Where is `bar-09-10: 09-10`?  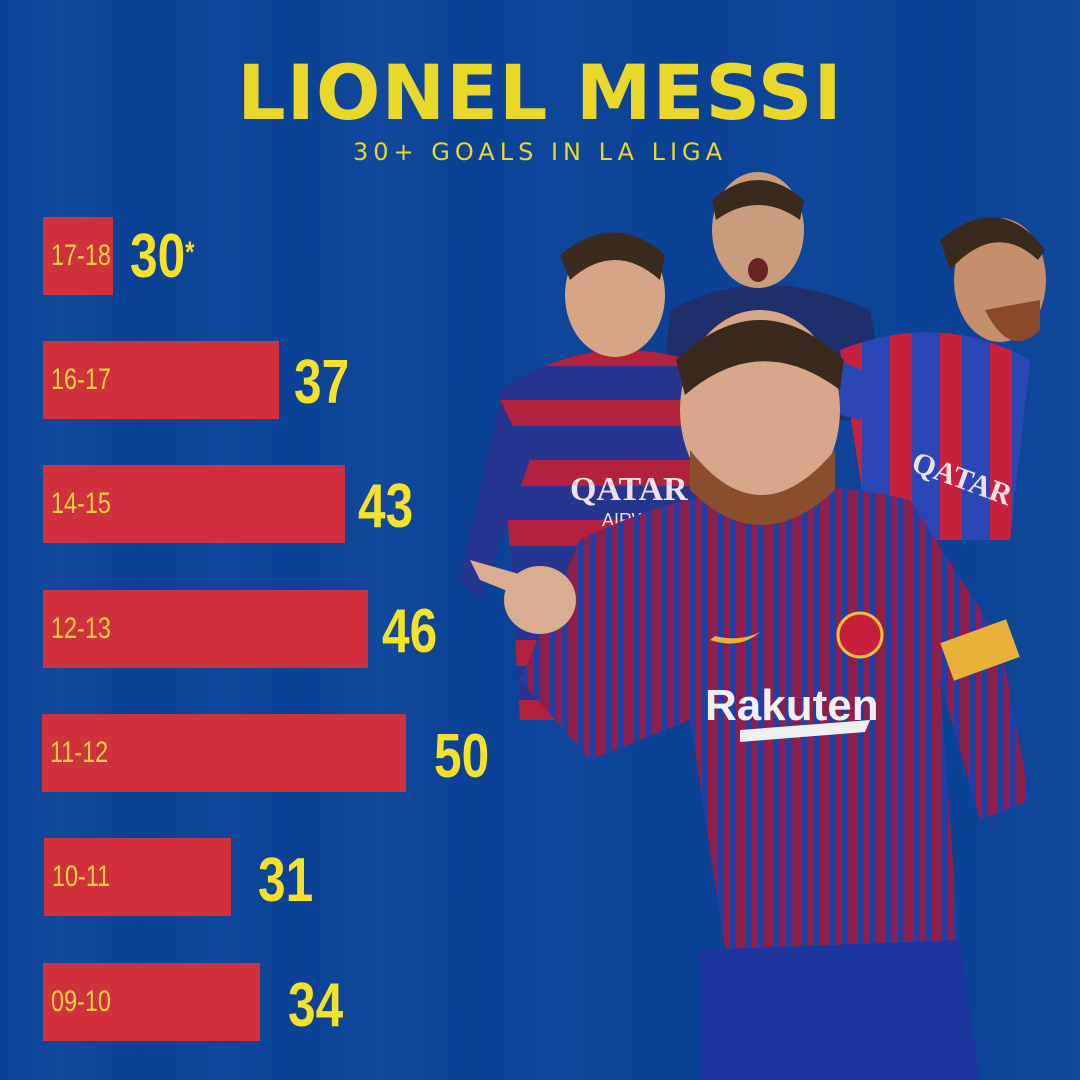 bar-09-10: 09-10 is located at coordinates (151, 1002).